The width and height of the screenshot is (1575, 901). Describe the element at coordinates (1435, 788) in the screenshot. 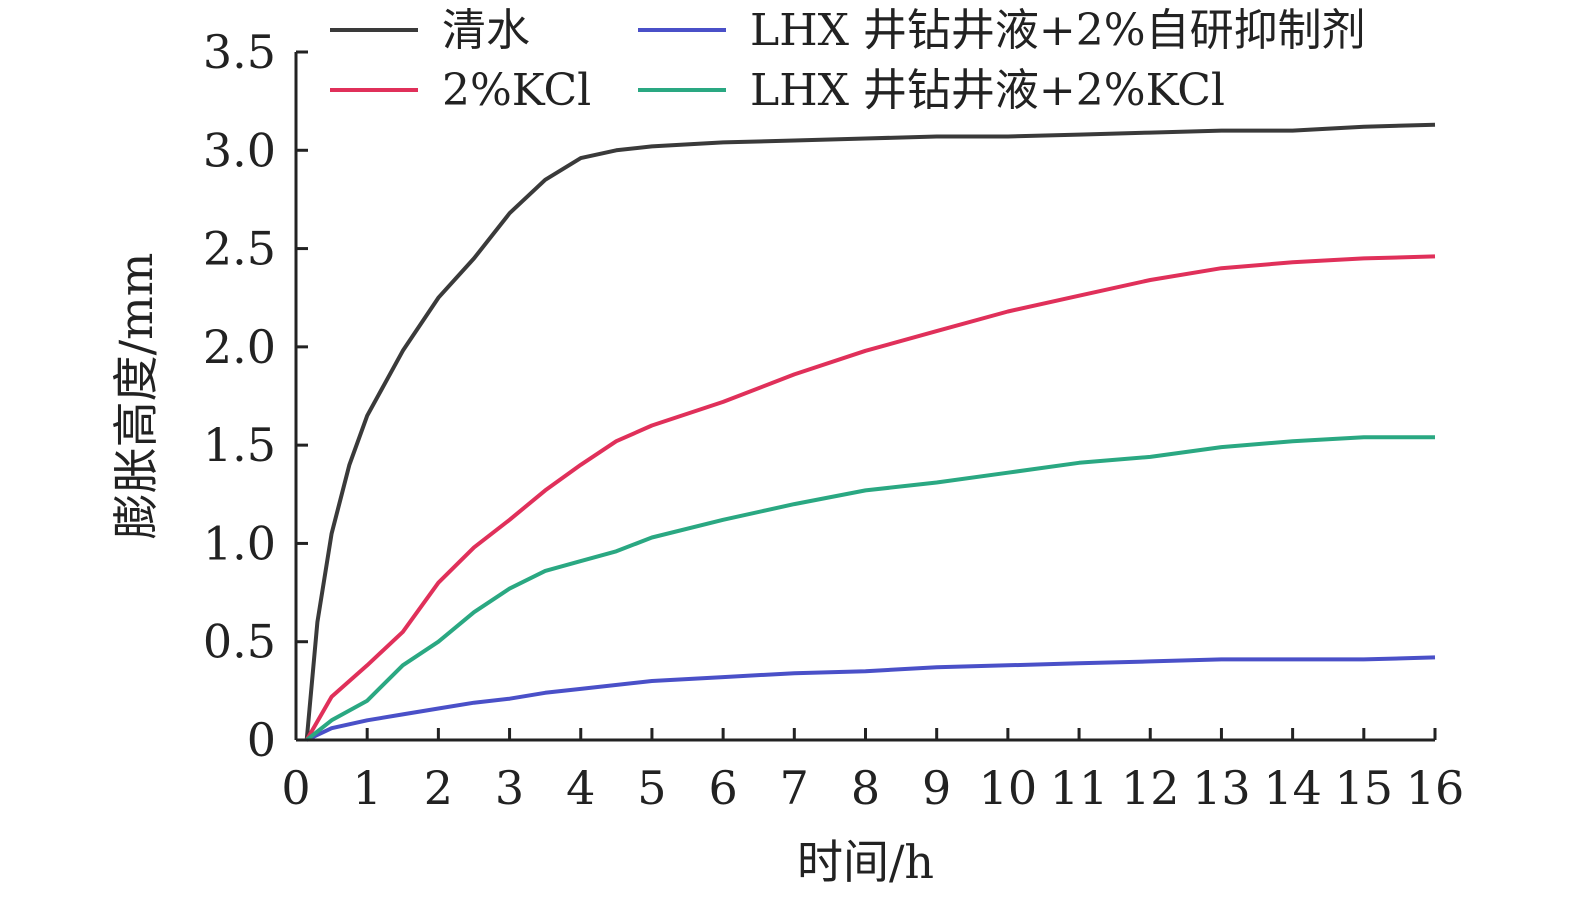

I see `x-tick-label: 16` at that location.